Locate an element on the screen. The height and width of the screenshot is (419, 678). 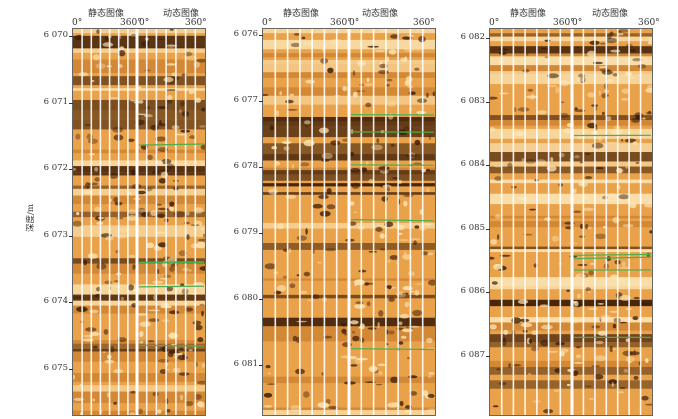
depth-tick-label: 6 072 is located at coordinates (55, 168).